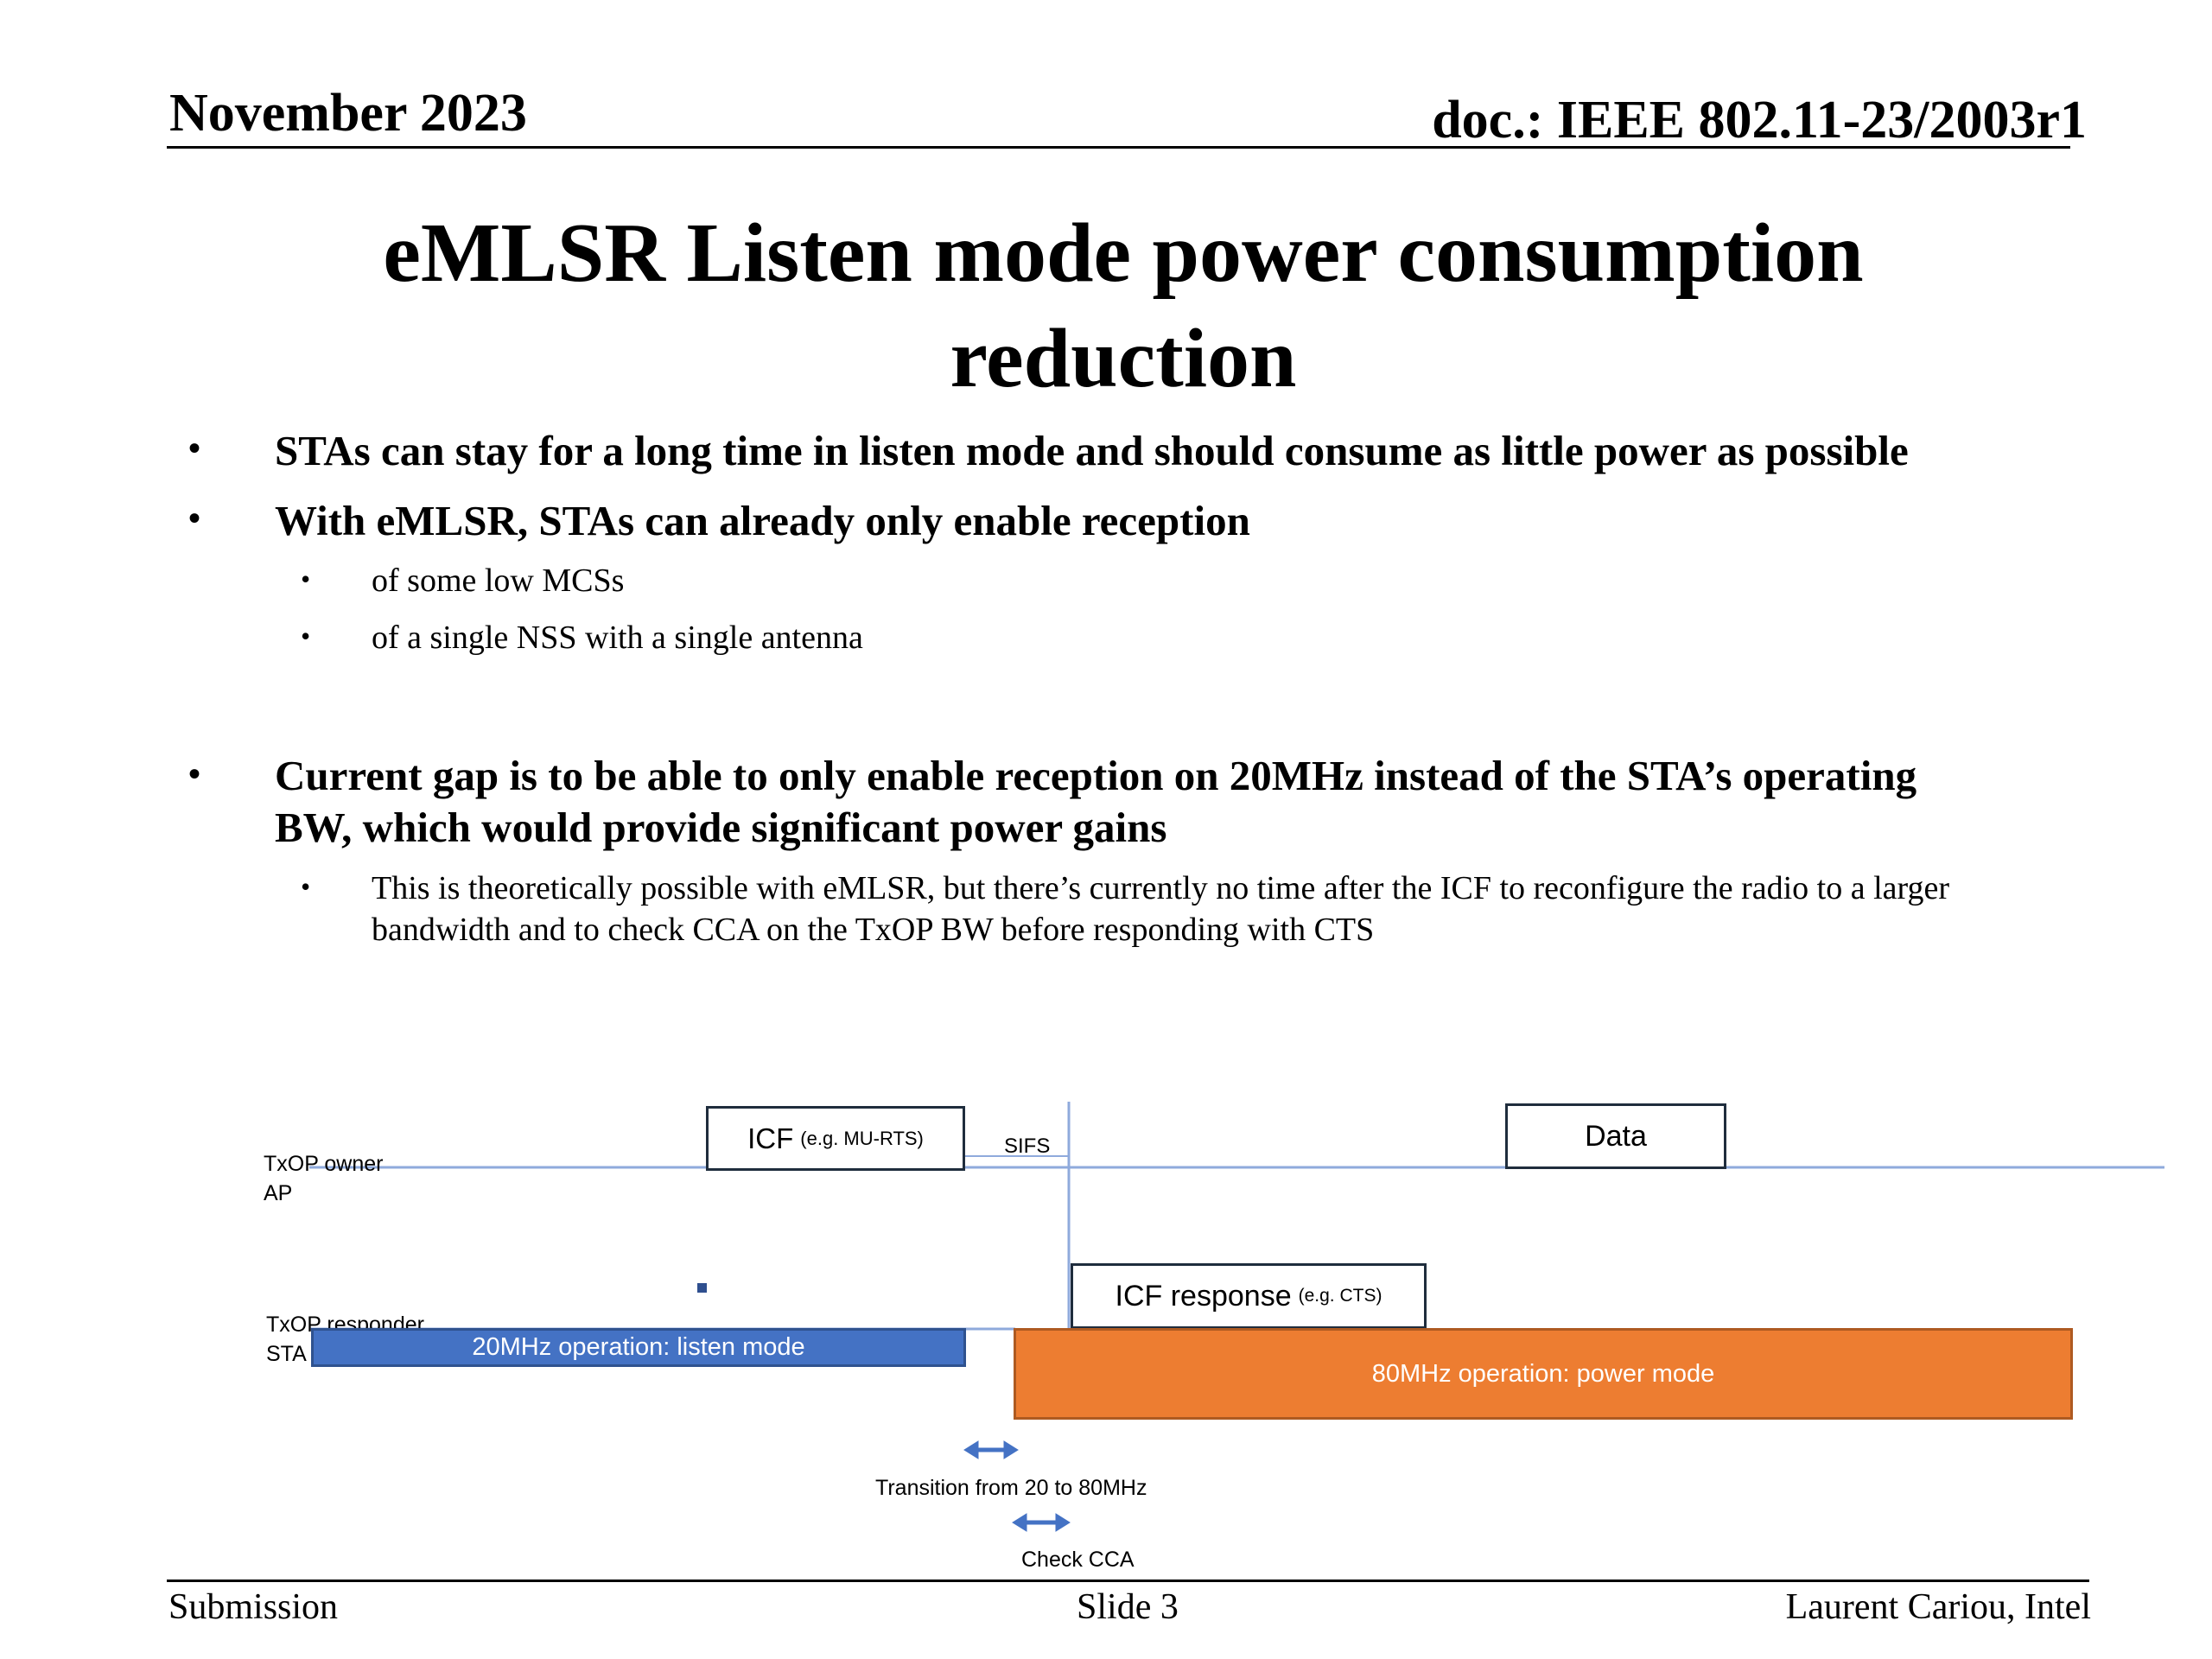 Image resolution: width=2212 pixels, height=1659 pixels. I want to click on data-frame-box: Data, so click(1615, 1136).